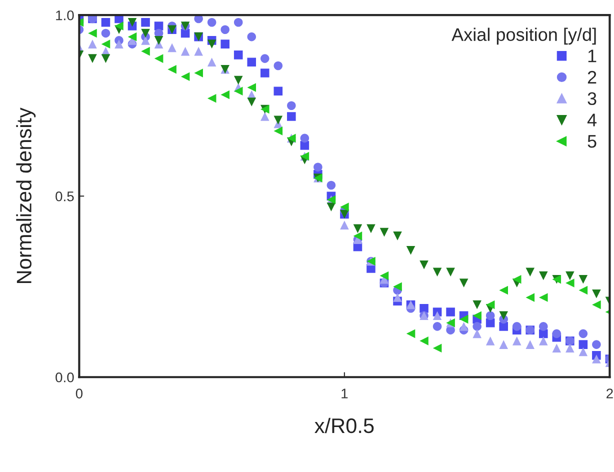  I want to click on x-tick-label: 0, so click(79, 393).